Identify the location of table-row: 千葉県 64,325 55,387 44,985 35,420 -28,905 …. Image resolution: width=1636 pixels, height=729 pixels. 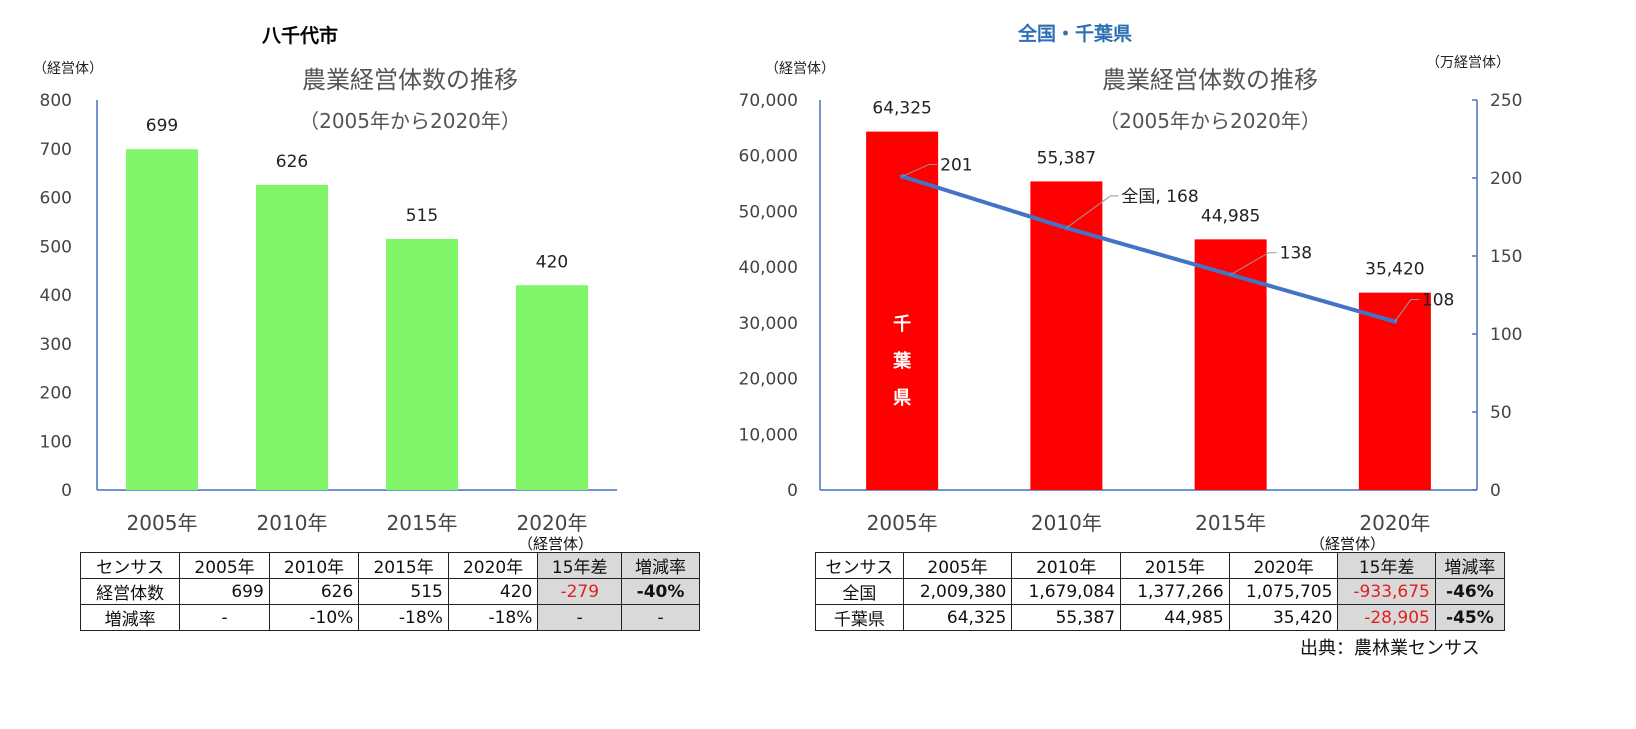
(1160, 617).